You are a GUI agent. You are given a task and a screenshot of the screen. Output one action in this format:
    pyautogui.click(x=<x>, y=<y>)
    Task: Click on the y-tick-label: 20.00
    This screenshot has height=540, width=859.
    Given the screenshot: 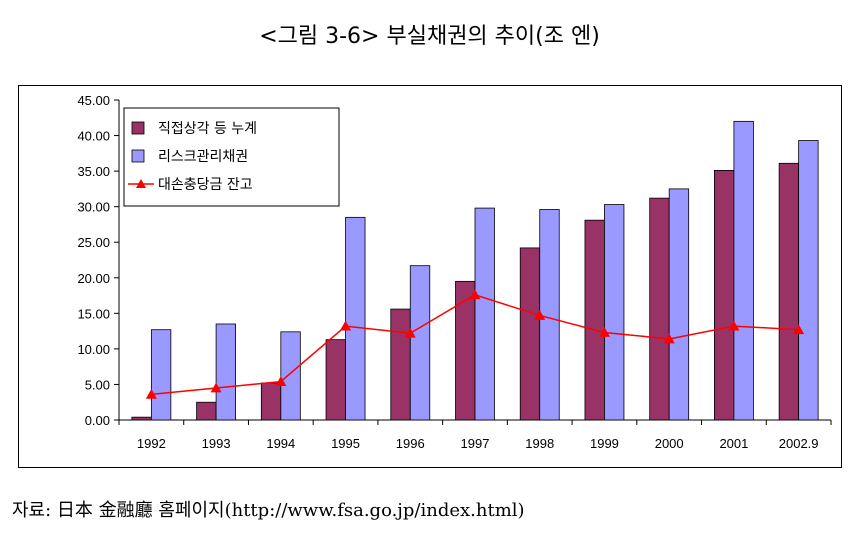 What is the action you would take?
    pyautogui.click(x=93, y=278)
    